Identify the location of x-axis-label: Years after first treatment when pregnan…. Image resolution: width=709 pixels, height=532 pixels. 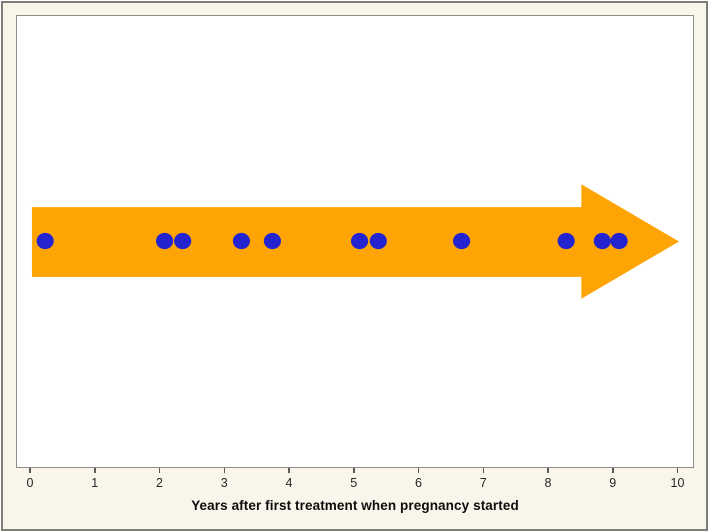
(355, 505).